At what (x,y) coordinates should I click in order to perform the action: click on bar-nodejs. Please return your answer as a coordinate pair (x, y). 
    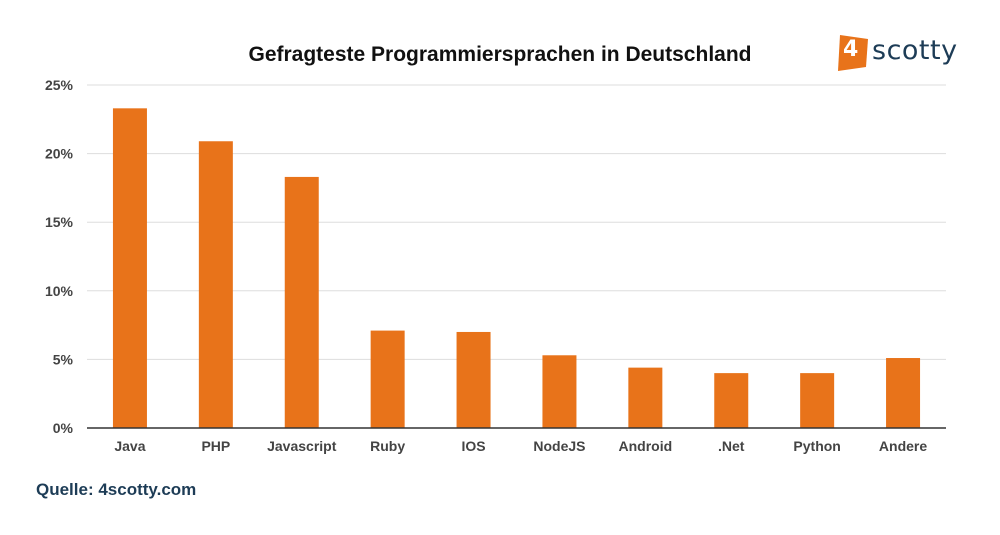
    Looking at the image, I should click on (559, 391).